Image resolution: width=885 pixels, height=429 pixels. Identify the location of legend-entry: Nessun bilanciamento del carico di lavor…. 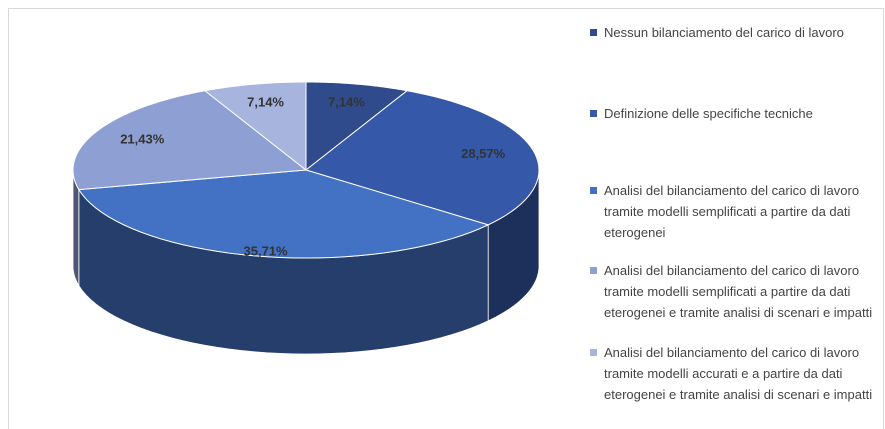
(737, 32).